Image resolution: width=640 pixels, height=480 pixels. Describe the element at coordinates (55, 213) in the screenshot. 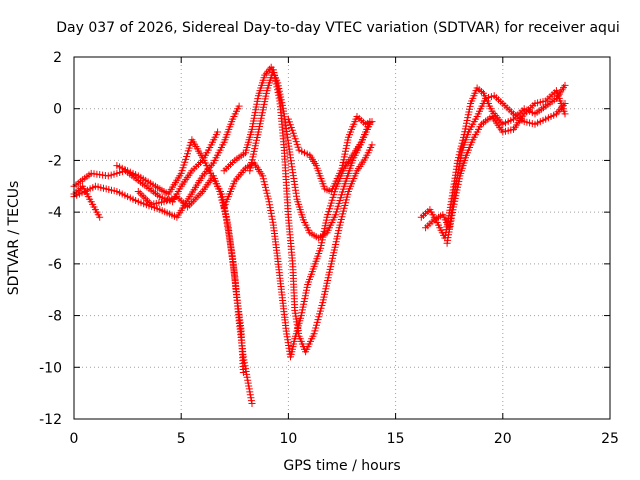

I see `y-tick-label: -4` at that location.